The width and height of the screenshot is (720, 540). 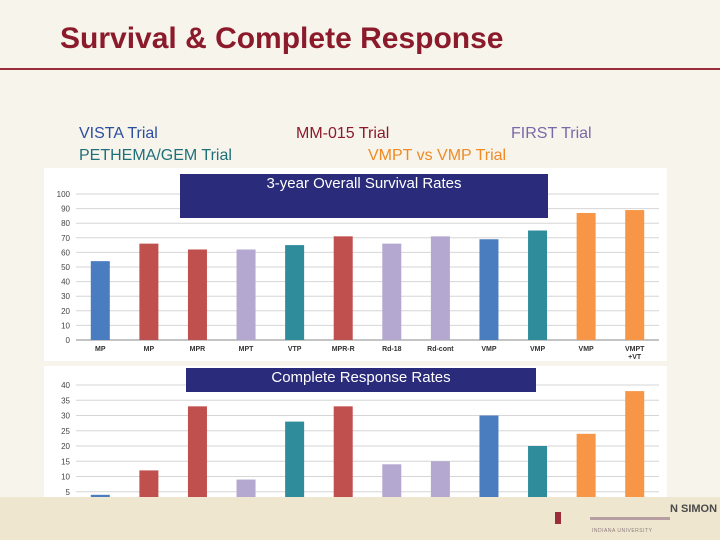 What do you see at coordinates (65, 461) in the screenshot?
I see `y-tick-label: 15` at bounding box center [65, 461].